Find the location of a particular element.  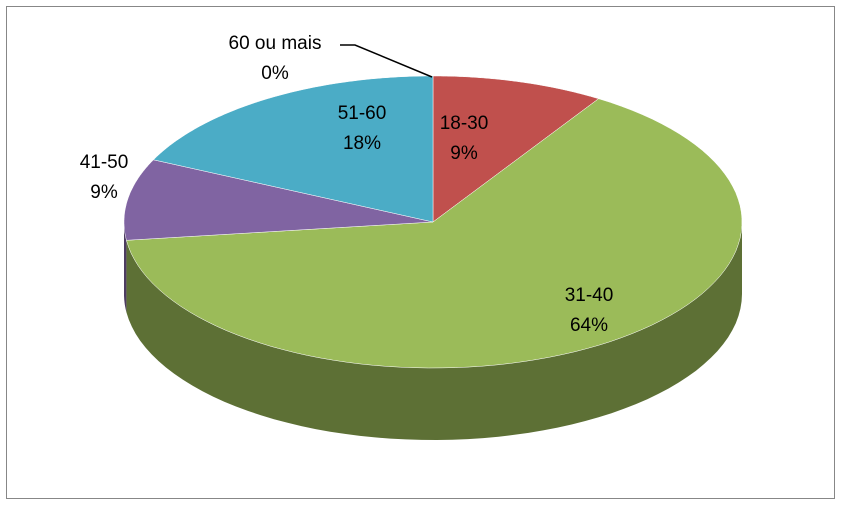

slice-value-label: 0% is located at coordinates (275, 73).